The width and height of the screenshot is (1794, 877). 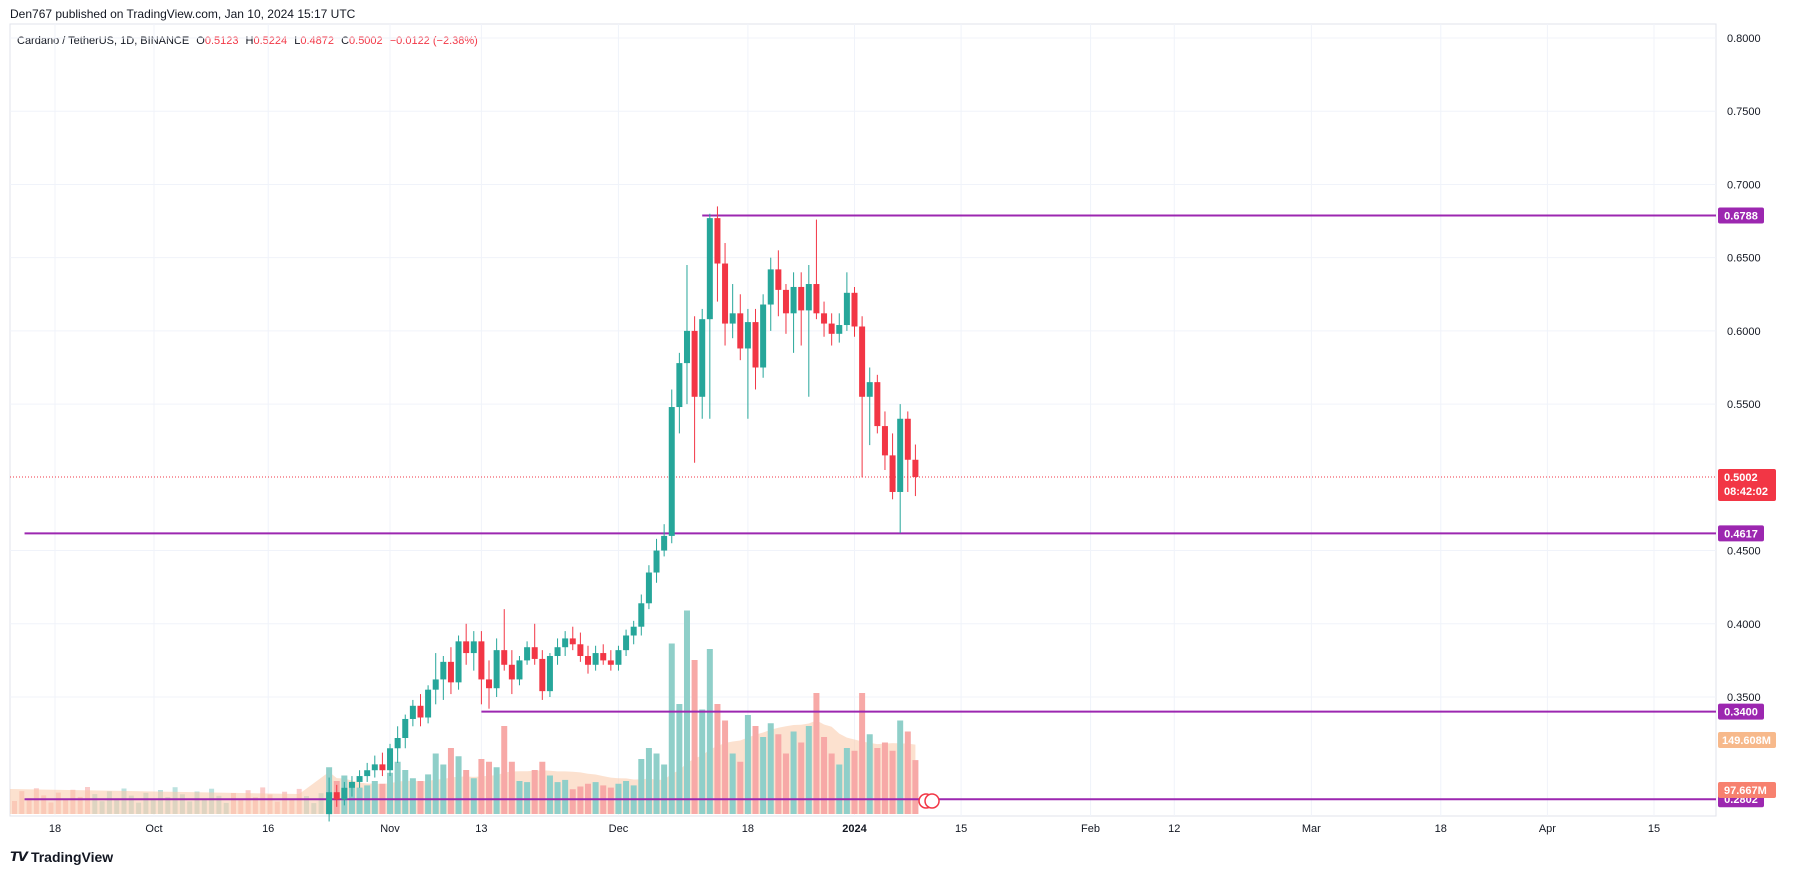 What do you see at coordinates (1311, 829) in the screenshot?
I see `x-tick-label: Mar` at bounding box center [1311, 829].